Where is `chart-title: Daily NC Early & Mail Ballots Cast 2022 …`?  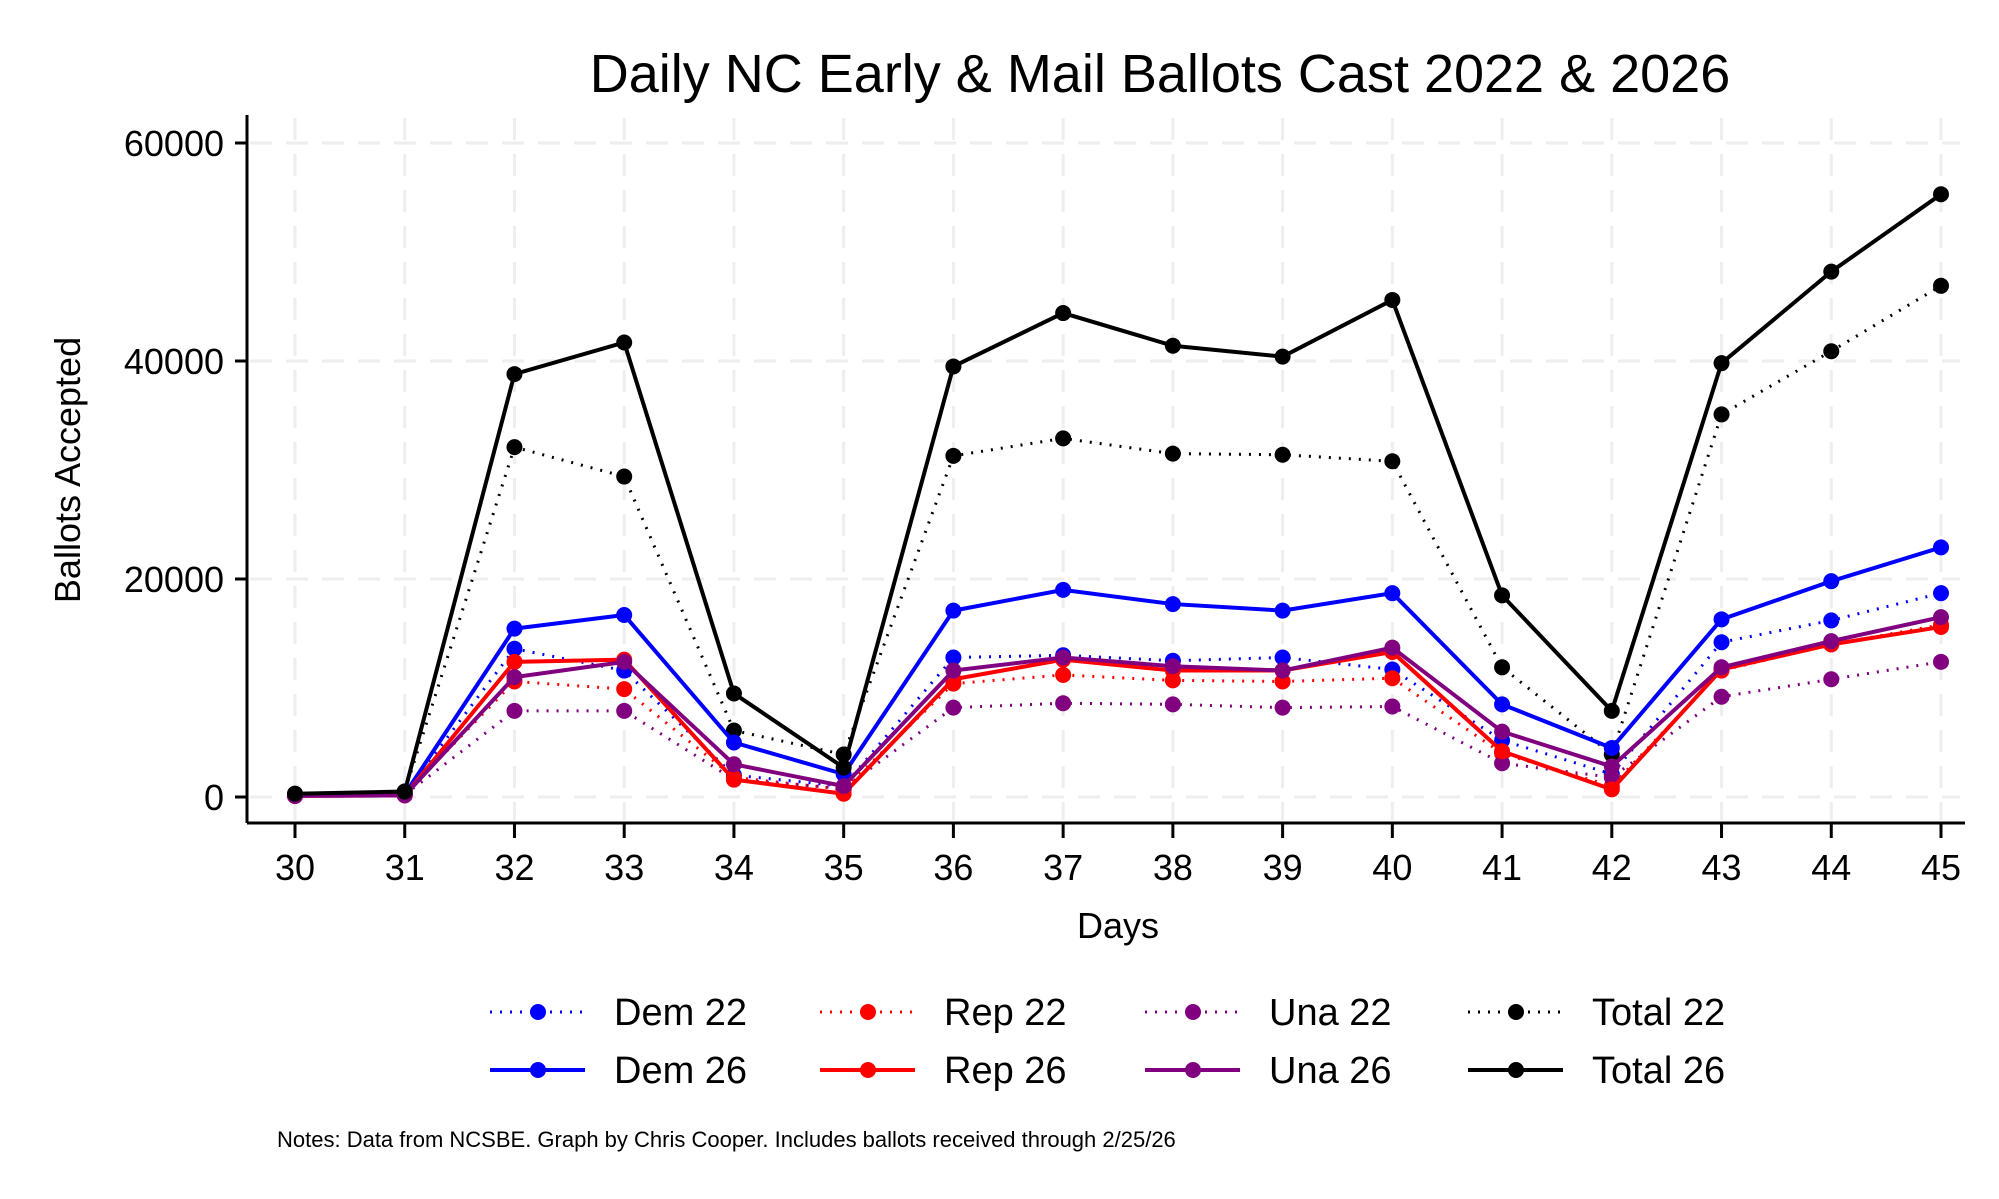 chart-title: Daily NC Early & Mail Ballots Cast 2022 … is located at coordinates (1160, 74).